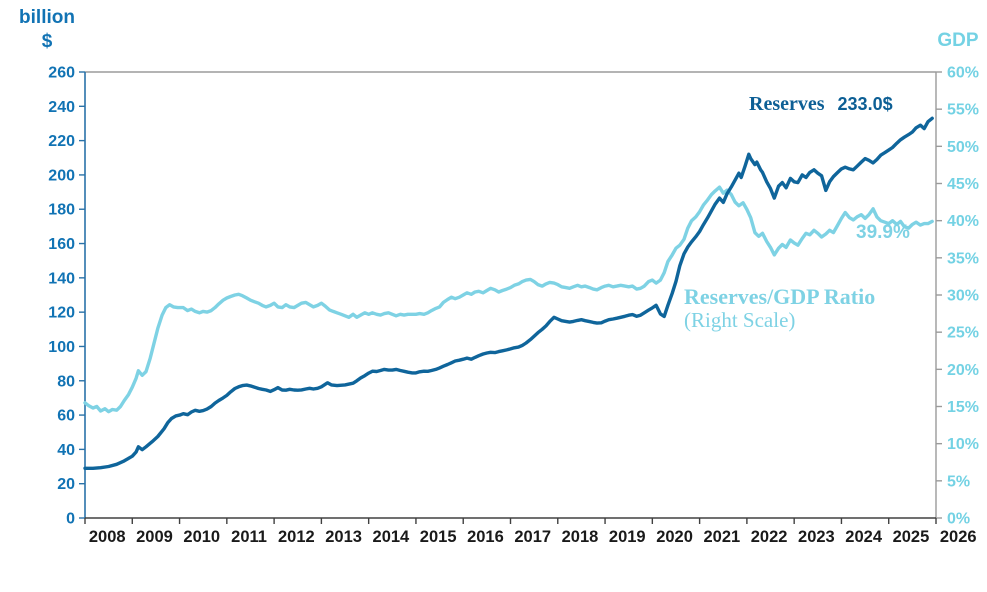 This screenshot has height=592, width=987. I want to click on right-axis-tick-label: 25%, so click(963, 333).